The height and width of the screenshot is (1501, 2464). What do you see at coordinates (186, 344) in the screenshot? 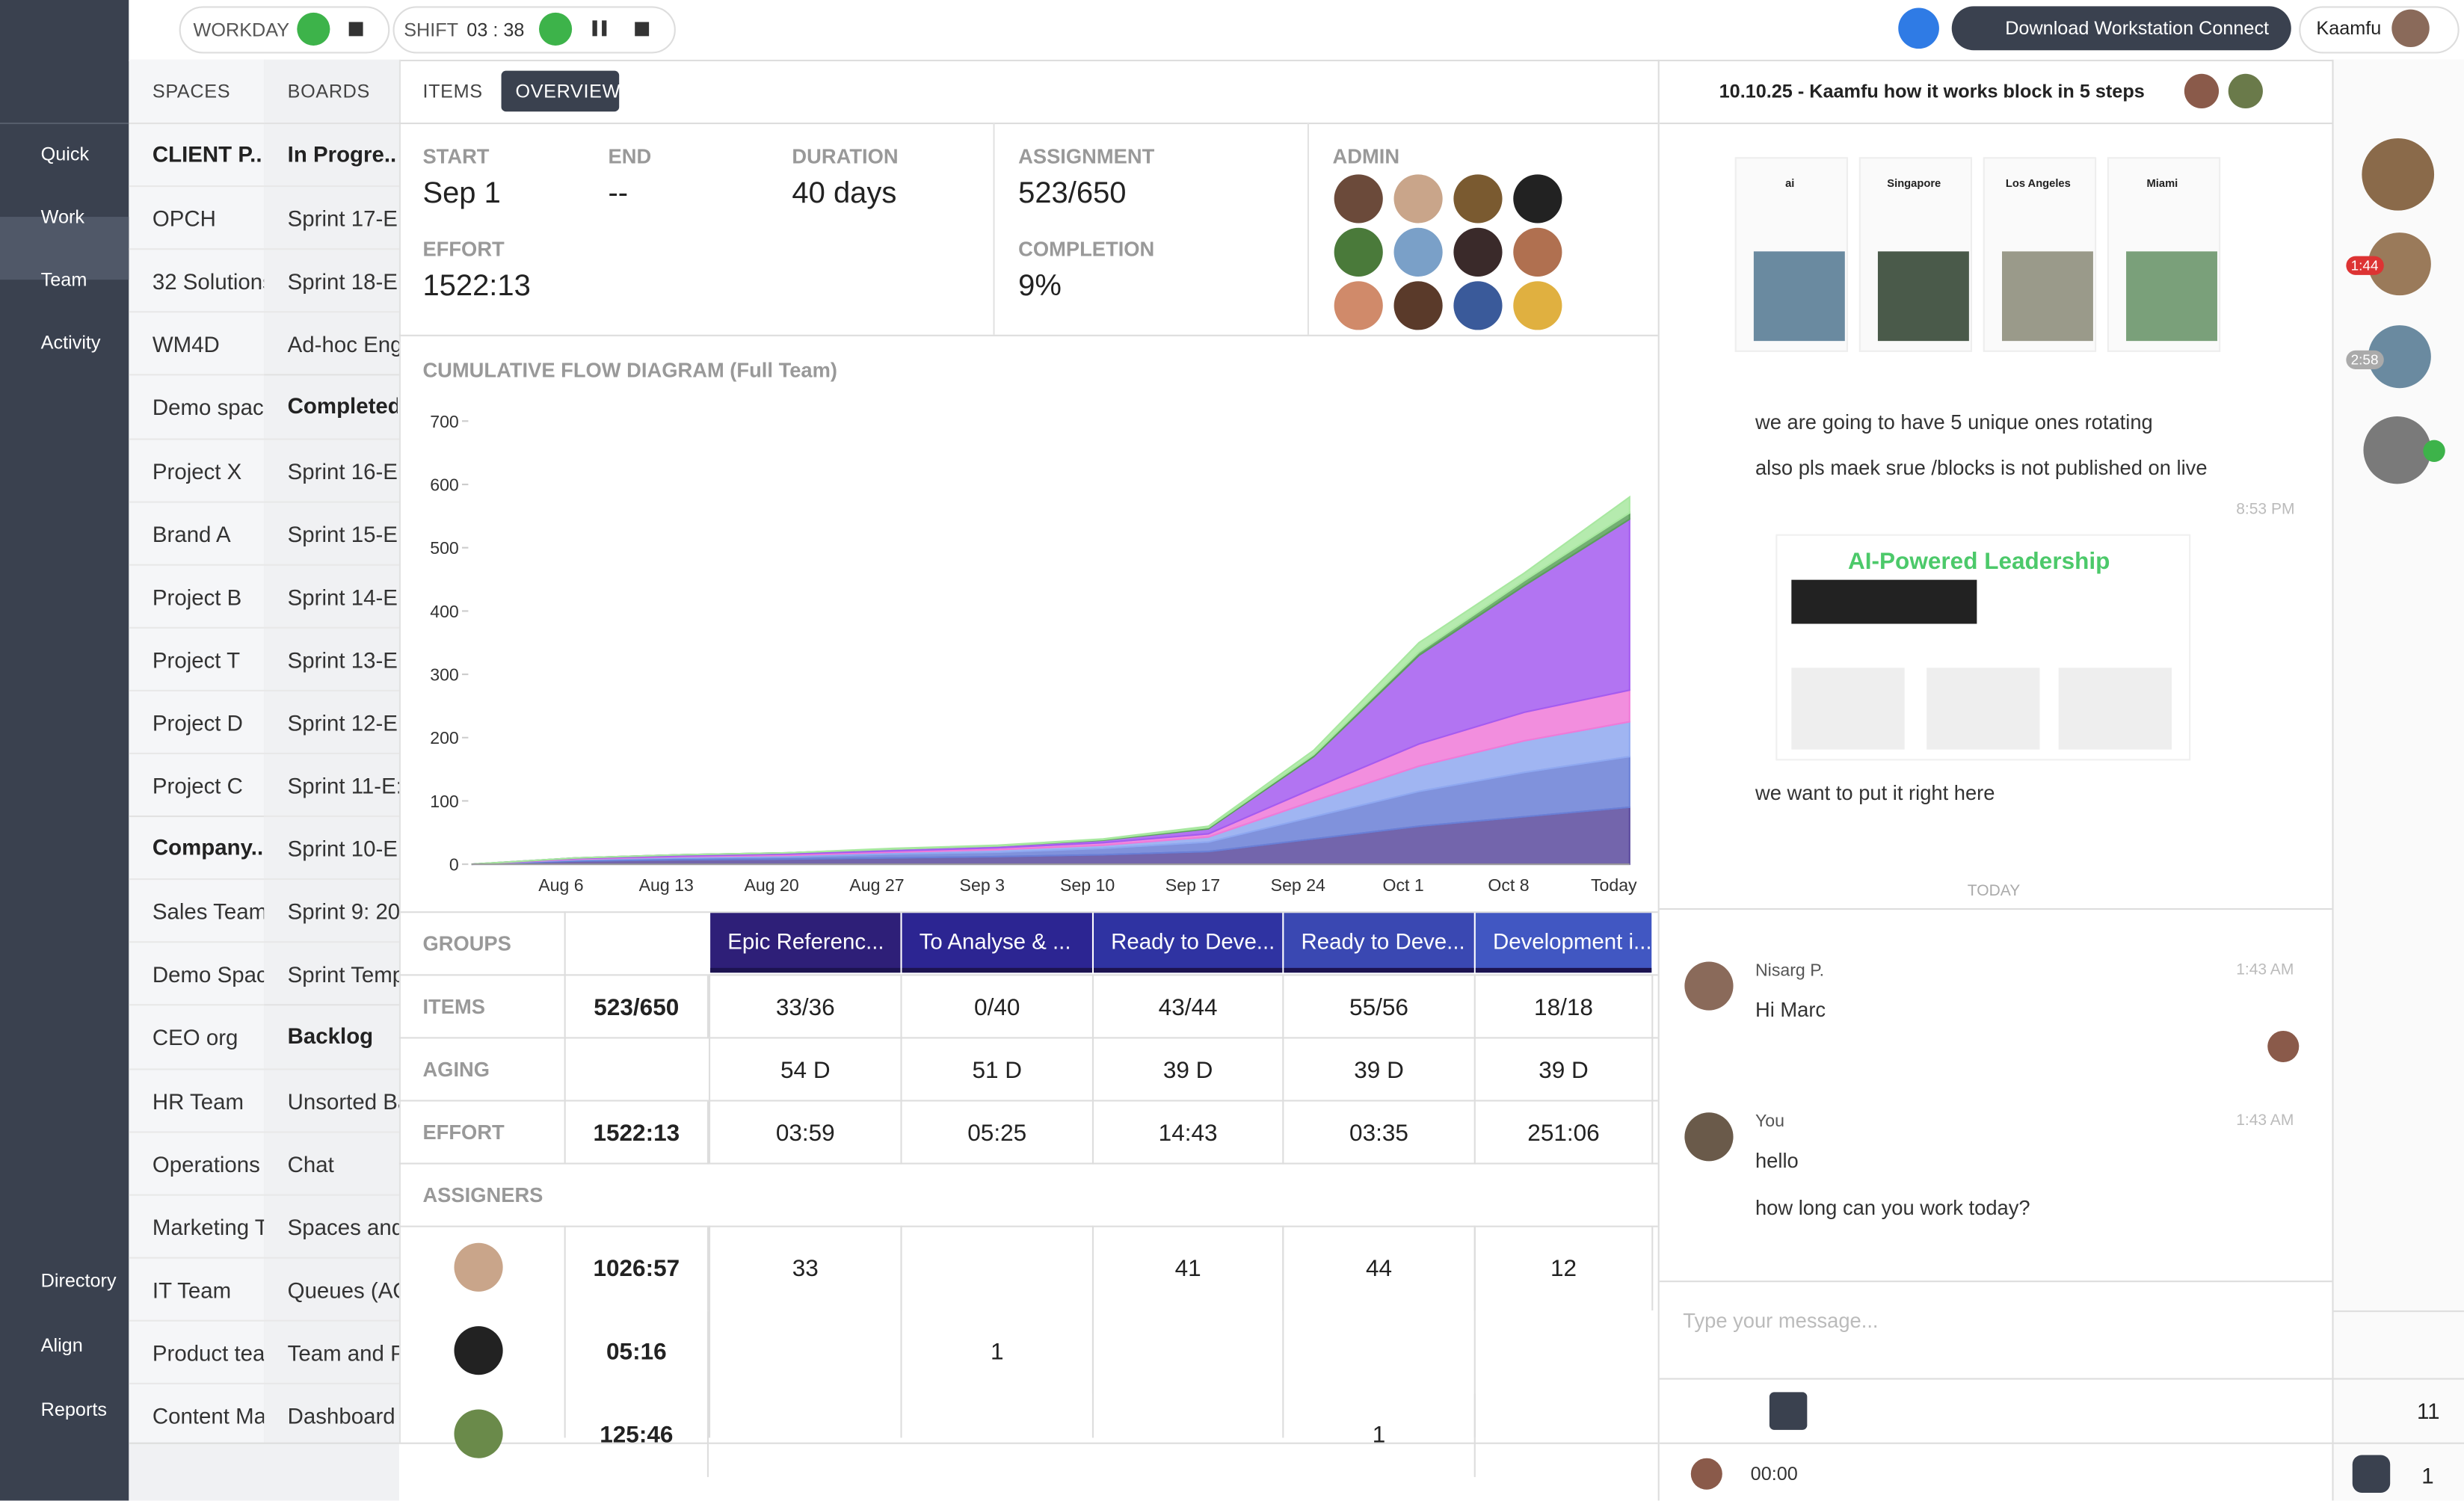
I see `spaces-item: WM4D` at bounding box center [186, 344].